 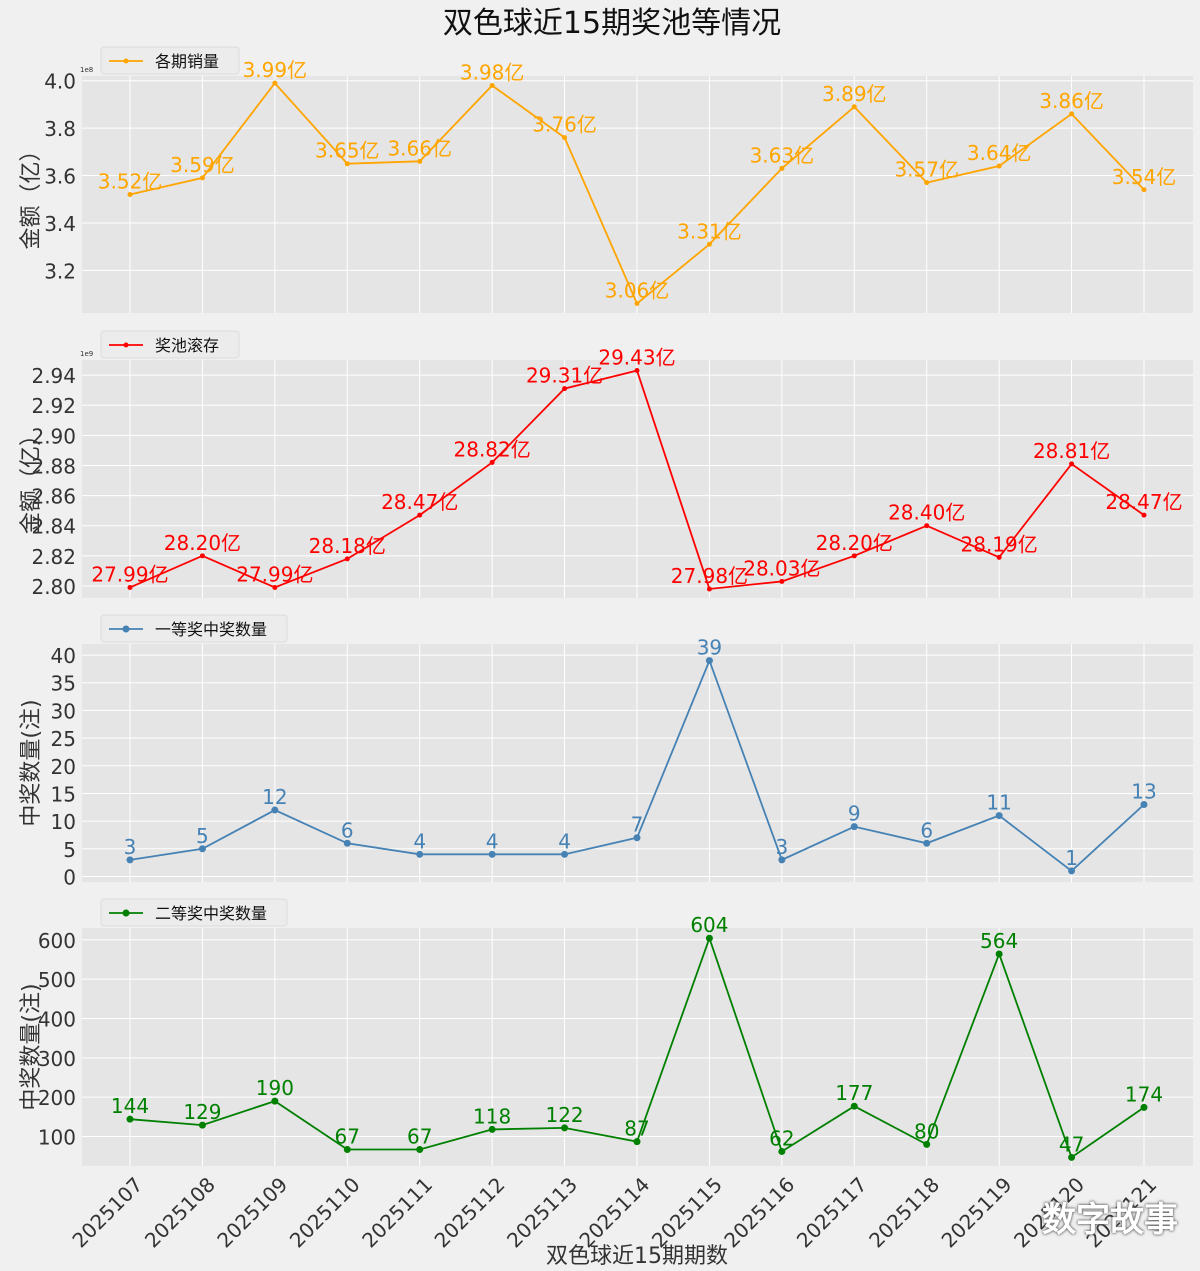 What do you see at coordinates (187, 61) in the screenshot?
I see `legend-label: 各期销量` at bounding box center [187, 61].